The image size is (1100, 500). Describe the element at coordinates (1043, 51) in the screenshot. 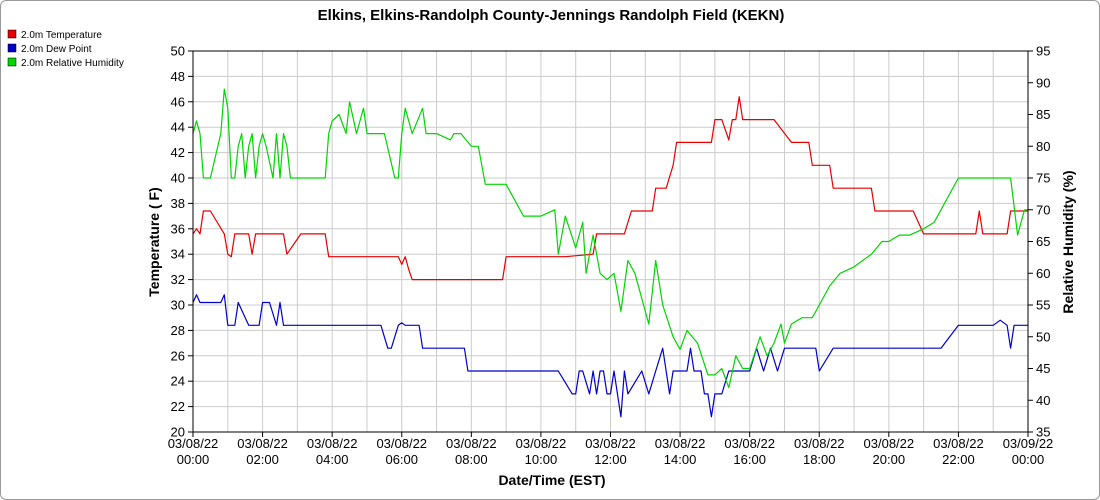

I see `y2-tick-label: 95` at that location.